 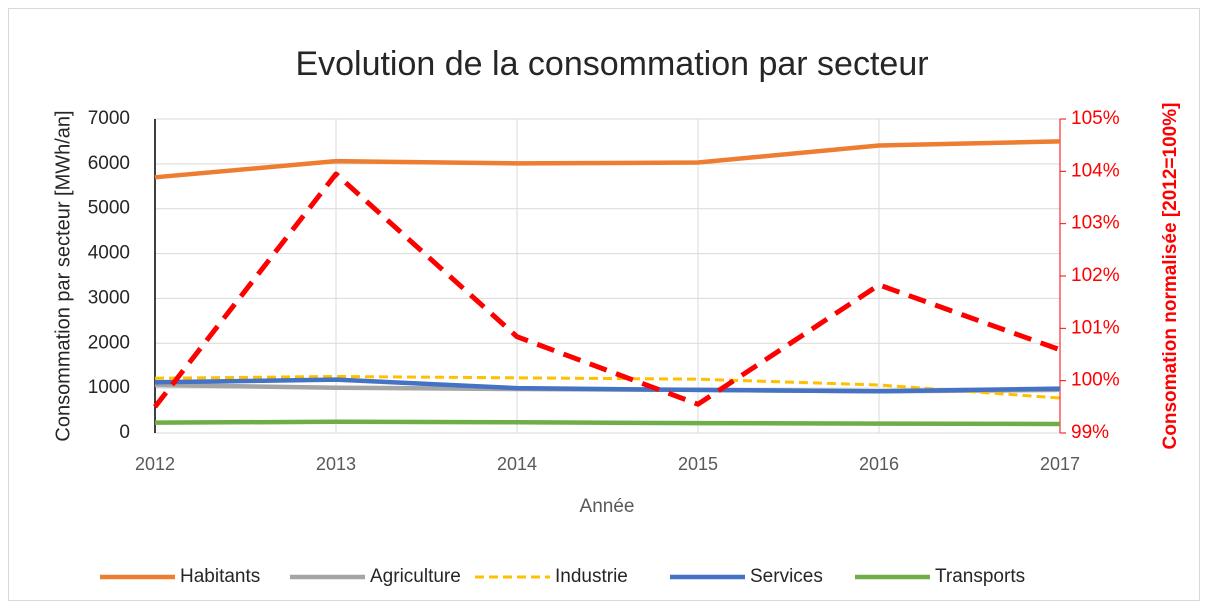 What do you see at coordinates (1090, 432) in the screenshot?
I see `y2-tick-label: 99%` at bounding box center [1090, 432].